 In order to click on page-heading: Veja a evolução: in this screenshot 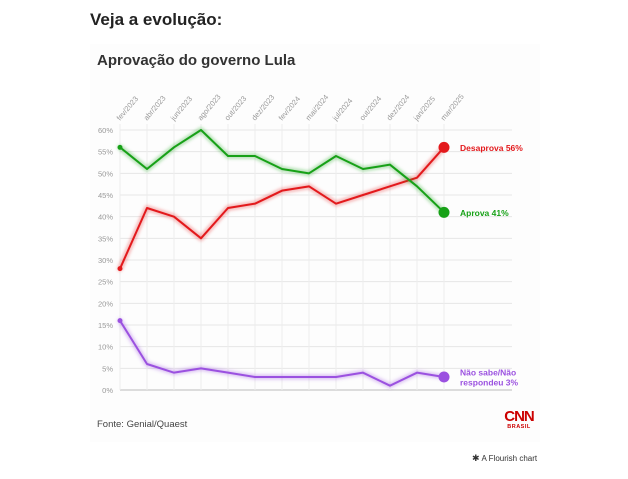, I will do `click(156, 19)`.